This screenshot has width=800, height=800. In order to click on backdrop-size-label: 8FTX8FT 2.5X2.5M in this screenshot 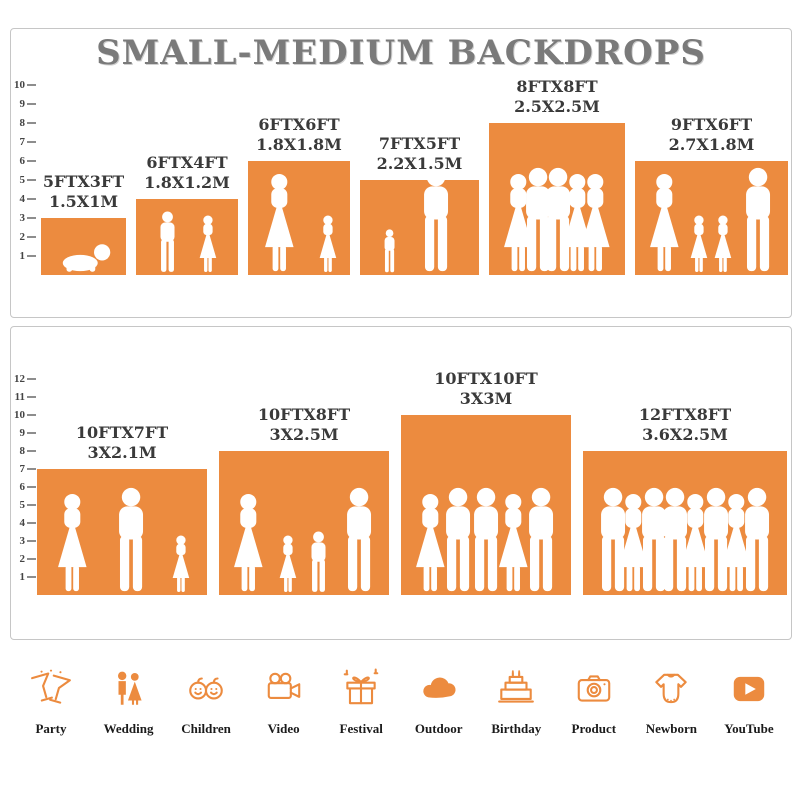, I will do `click(557, 97)`.